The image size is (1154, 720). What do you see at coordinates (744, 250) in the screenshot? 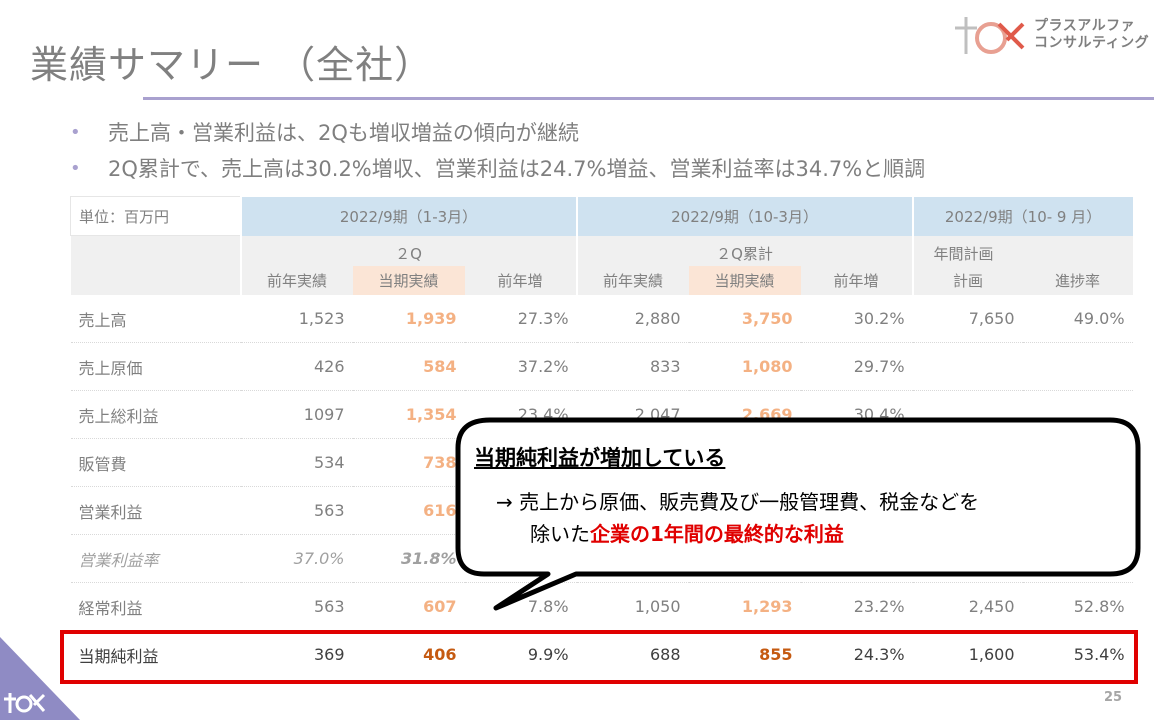
I see `subgroup-header: ２Q累計` at bounding box center [744, 250].